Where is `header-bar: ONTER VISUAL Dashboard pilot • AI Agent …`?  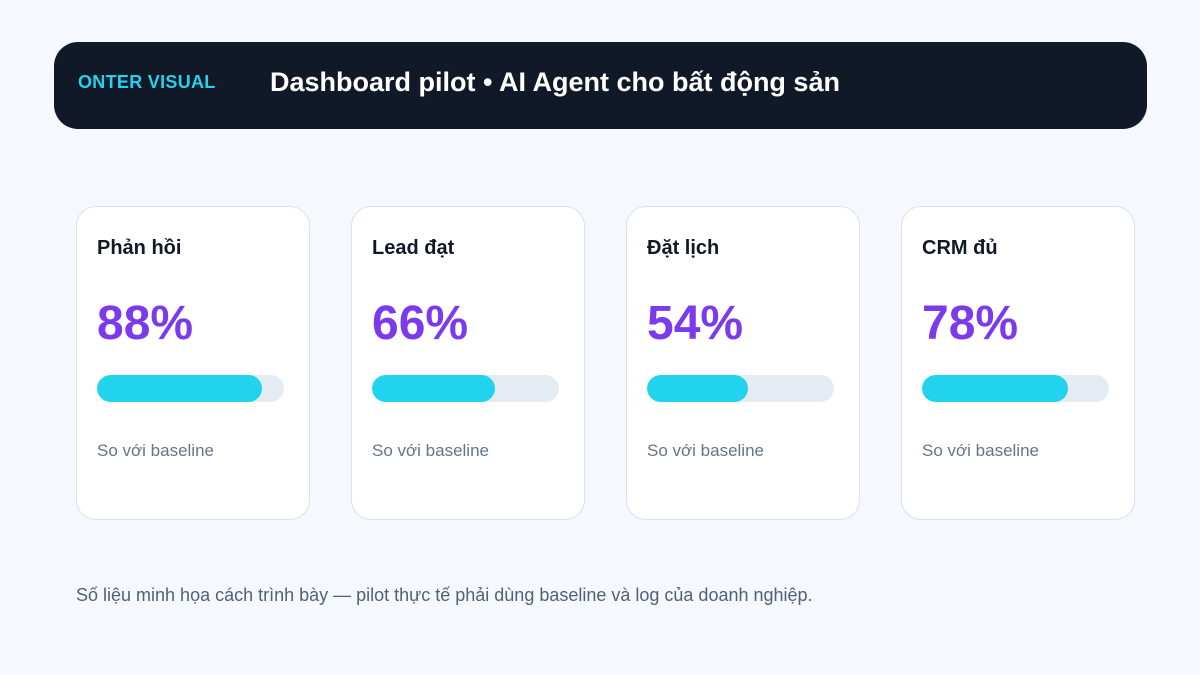 header-bar: ONTER VISUAL Dashboard pilot • AI Agent … is located at coordinates (600, 85).